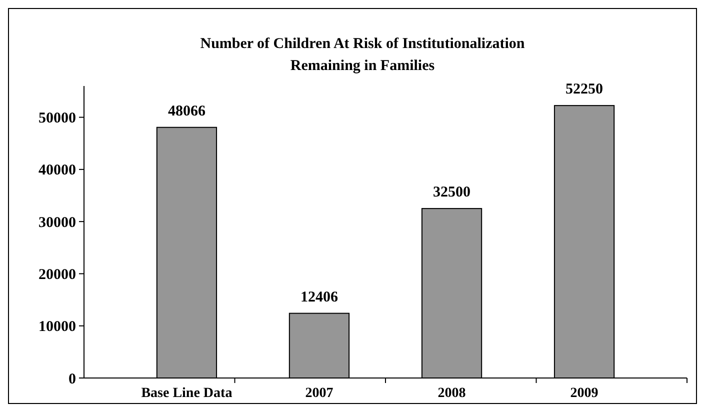  I want to click on x-tick-label: 2009, so click(584, 393).